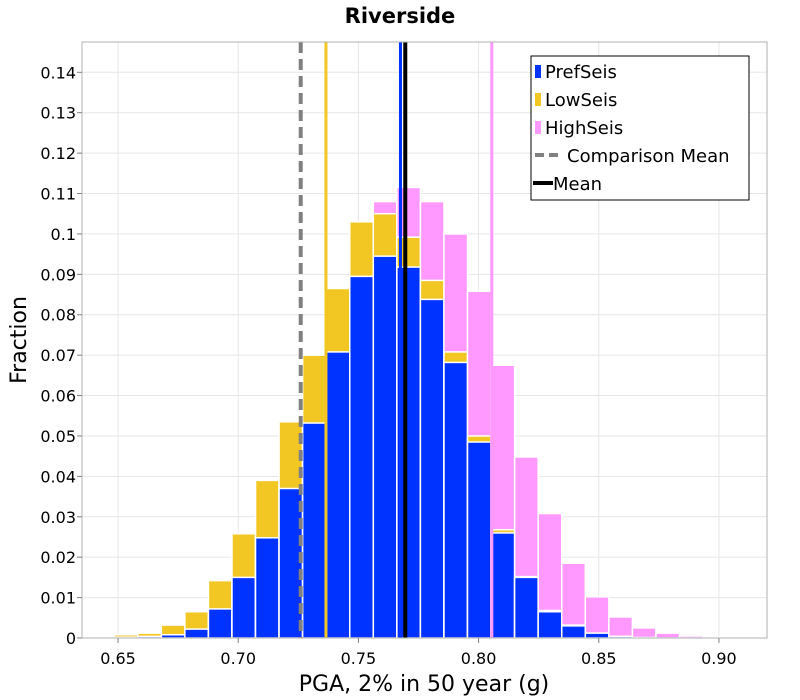  Describe the element at coordinates (424, 684) in the screenshot. I see `x-axis-label: PGA, 2% in 50 year (g)` at that location.